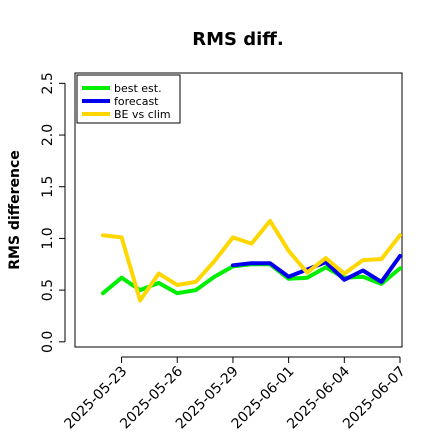  I want to click on chart-title: RMS diff., so click(237, 39).